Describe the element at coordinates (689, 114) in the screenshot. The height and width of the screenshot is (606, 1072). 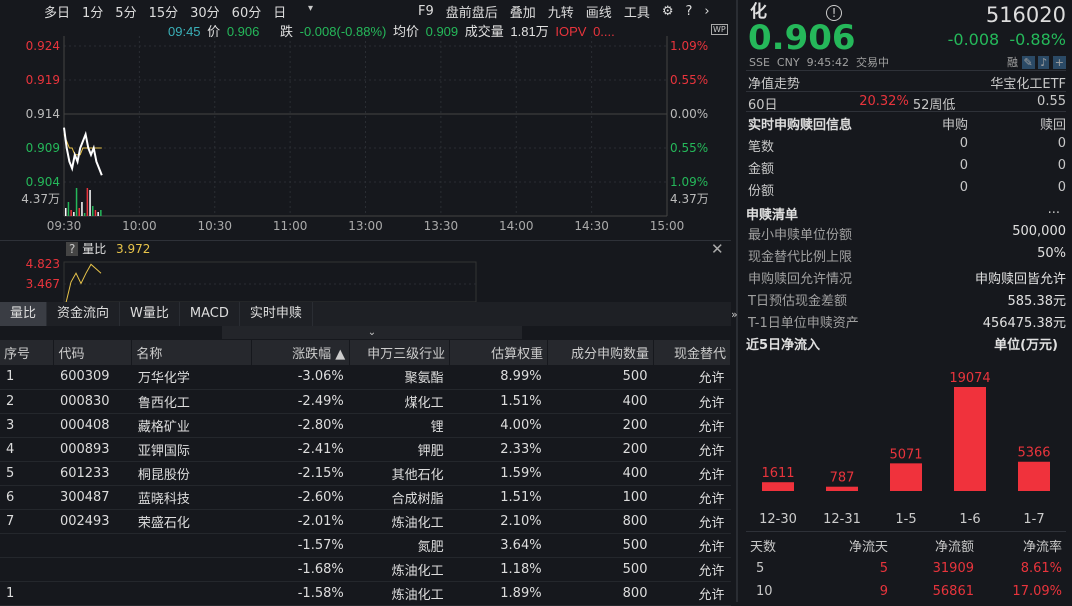
I see `pct-tick: 0.00%` at that location.